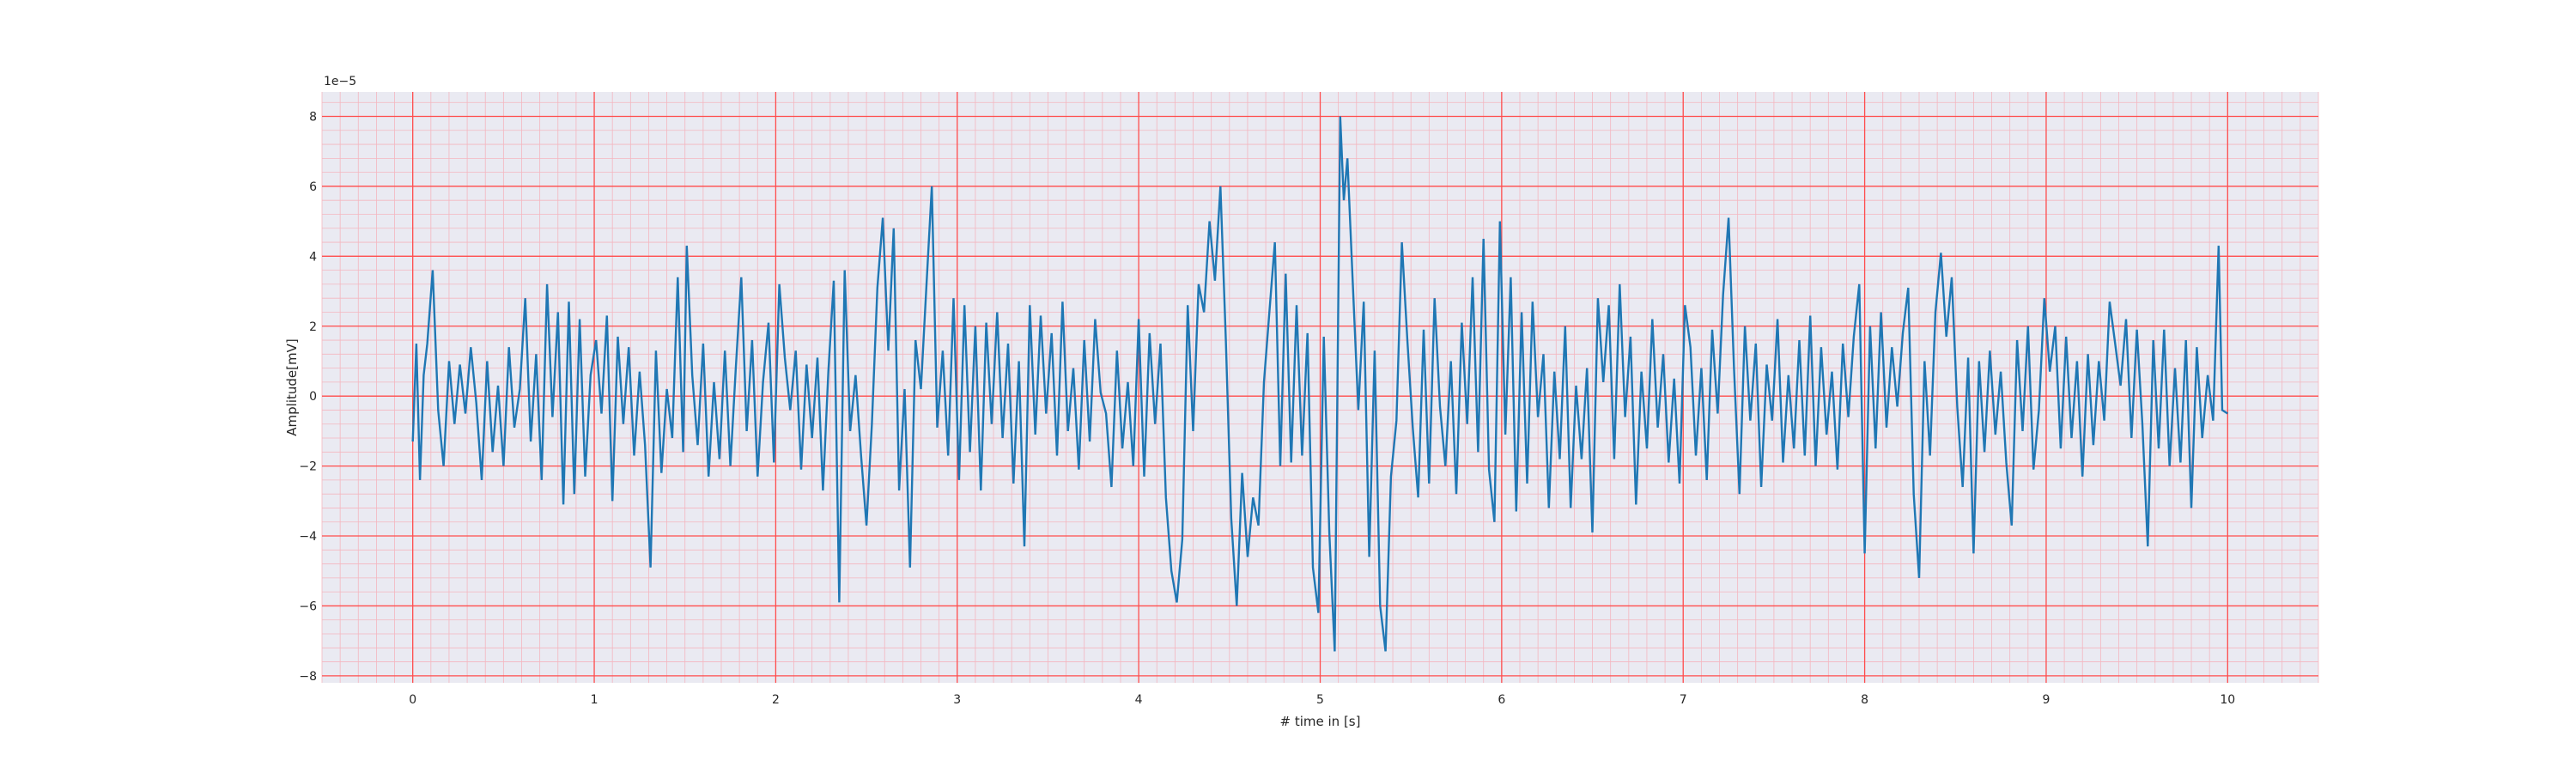 The image size is (2576, 773). I want to click on y-tick-label: −4, so click(308, 537).